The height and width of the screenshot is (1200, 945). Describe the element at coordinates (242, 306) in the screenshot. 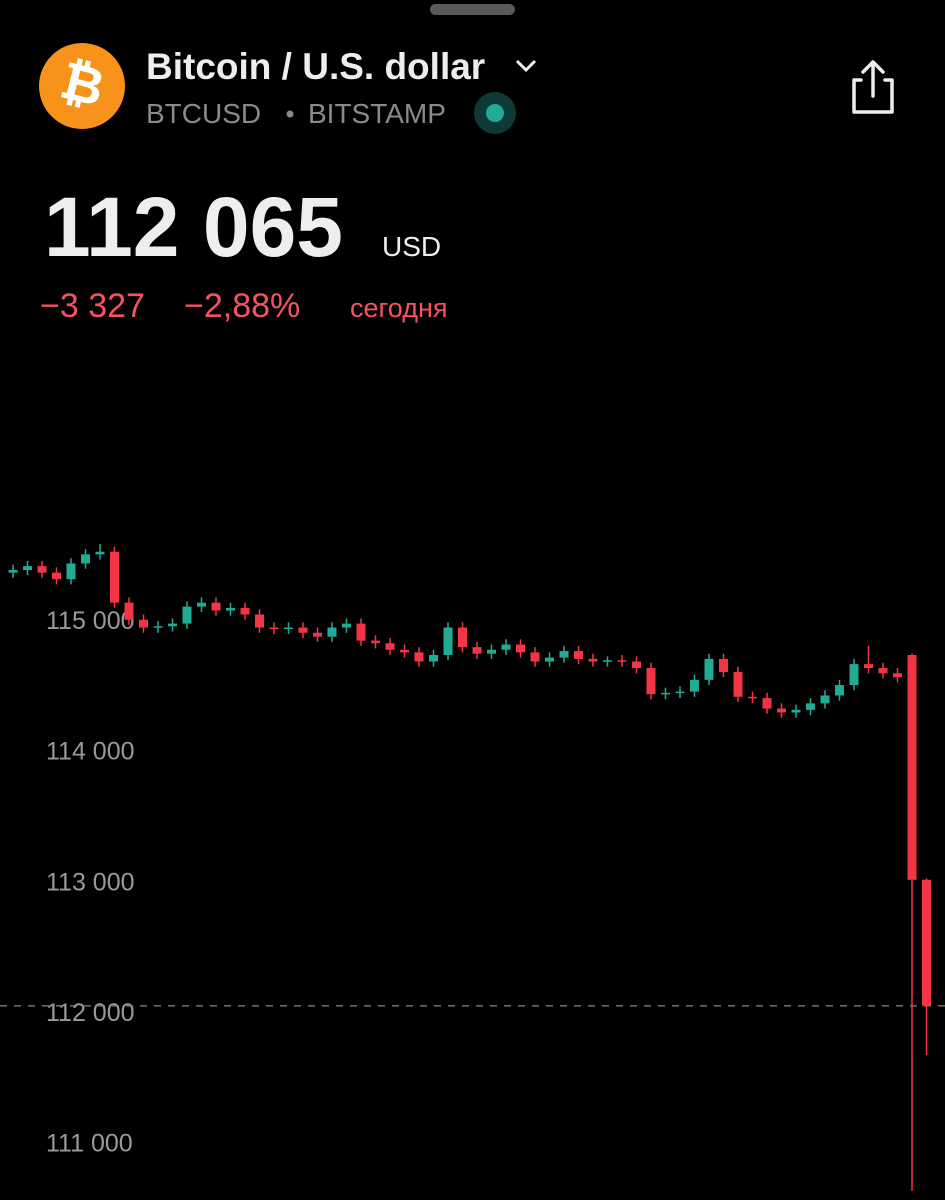

I see `price-change-percent: −2,88%` at that location.